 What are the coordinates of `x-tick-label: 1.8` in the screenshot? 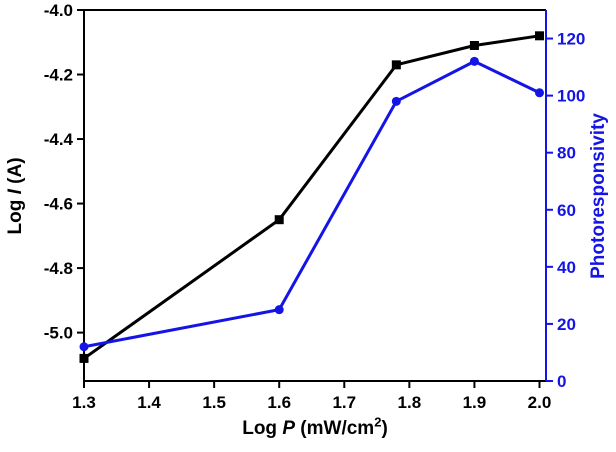 It's located at (410, 402).